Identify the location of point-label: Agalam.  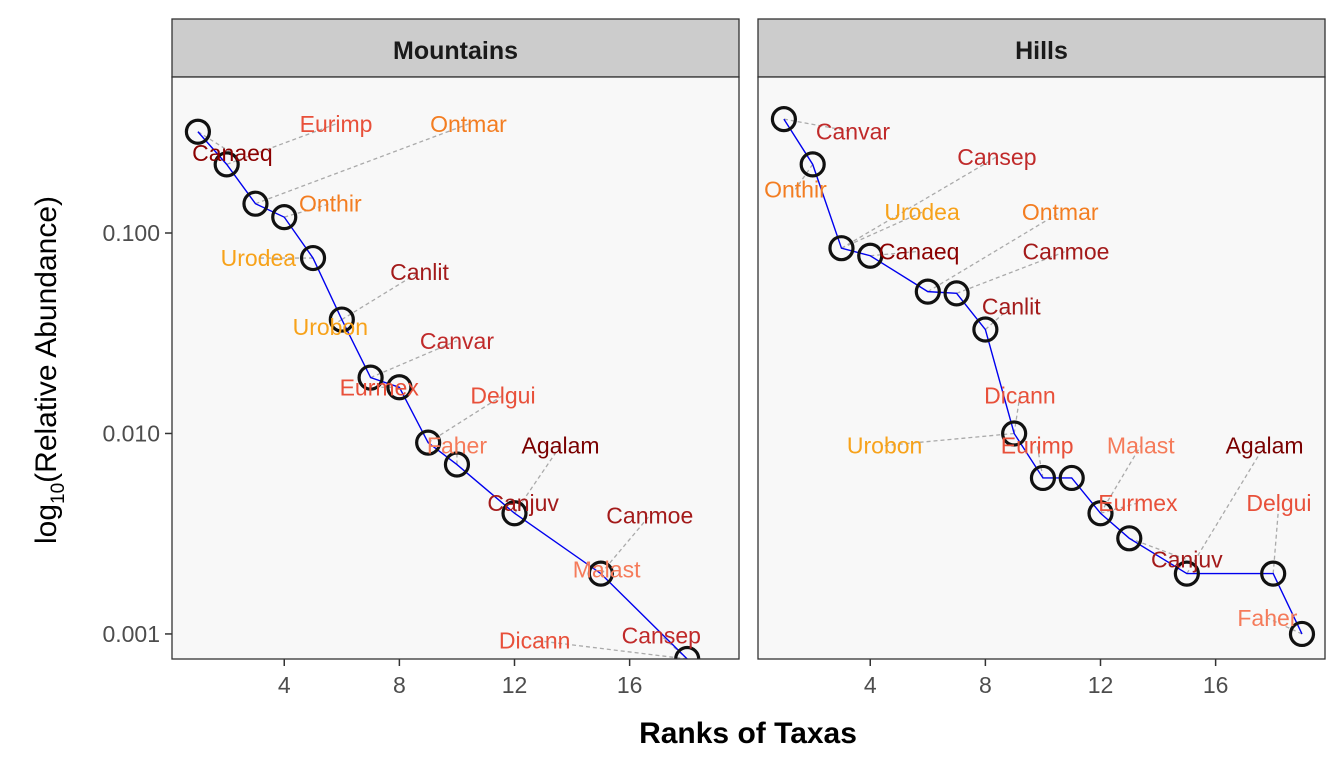
(561, 446).